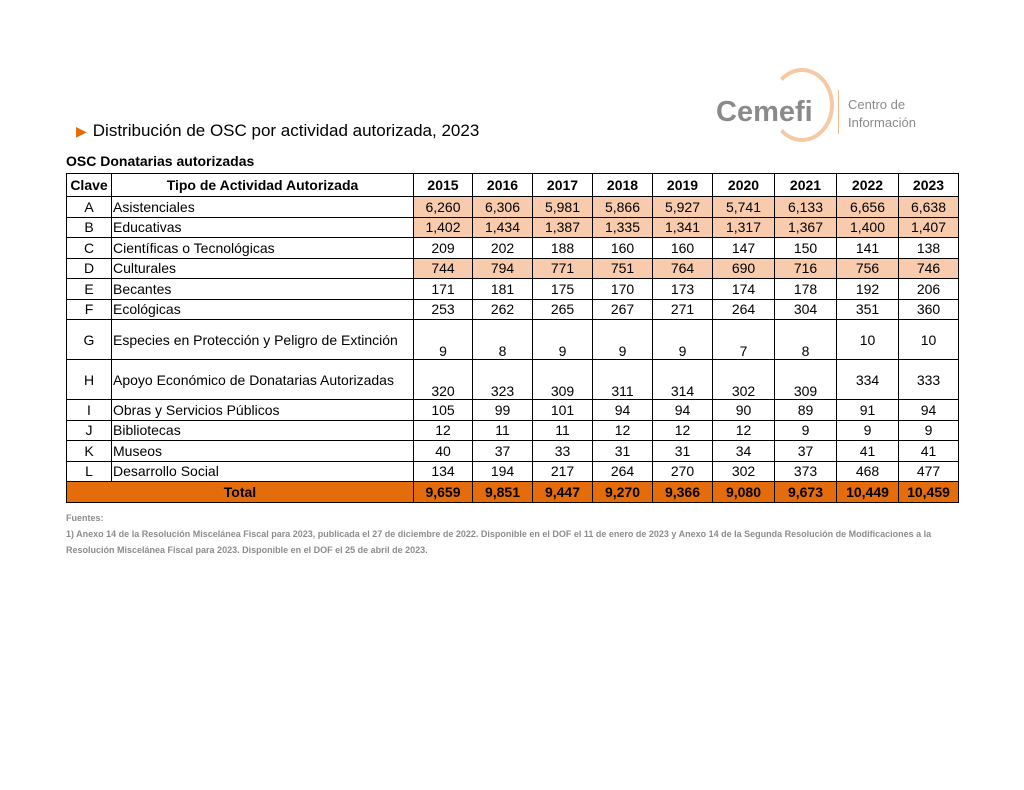 This screenshot has width=1024, height=790. Describe the element at coordinates (622, 309) in the screenshot. I see `value-cell: 267` at that location.